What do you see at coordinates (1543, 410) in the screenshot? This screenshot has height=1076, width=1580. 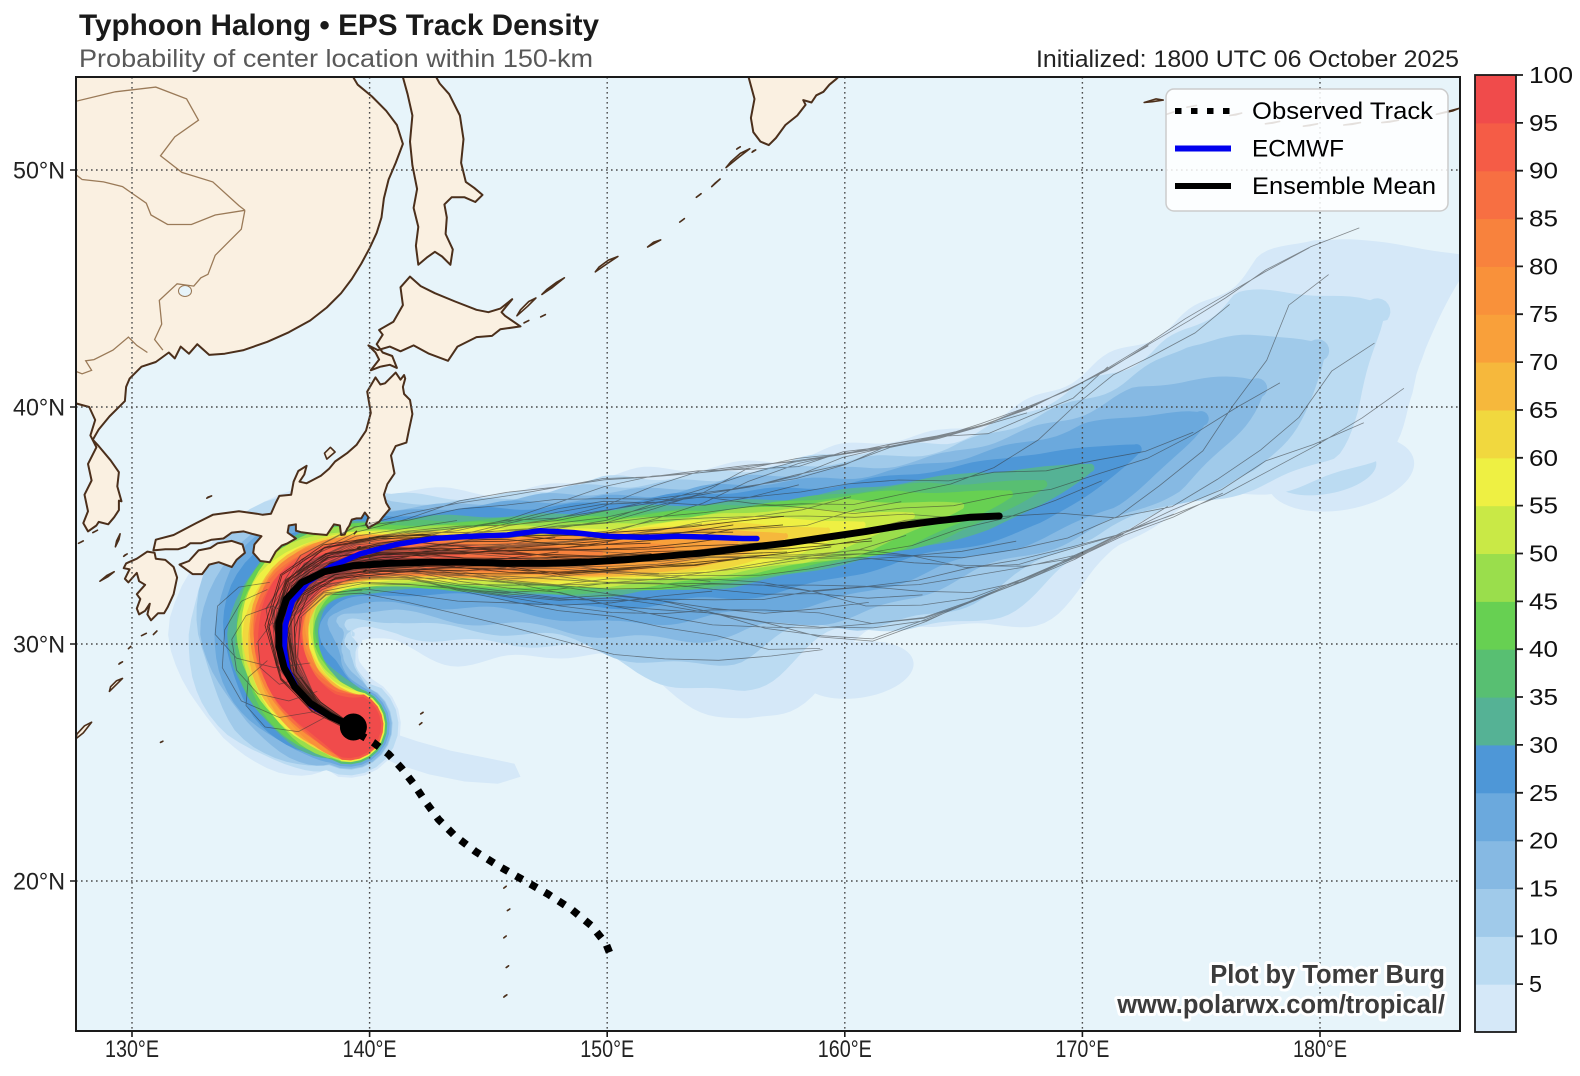 I see `svg-text: 65` at bounding box center [1543, 410].